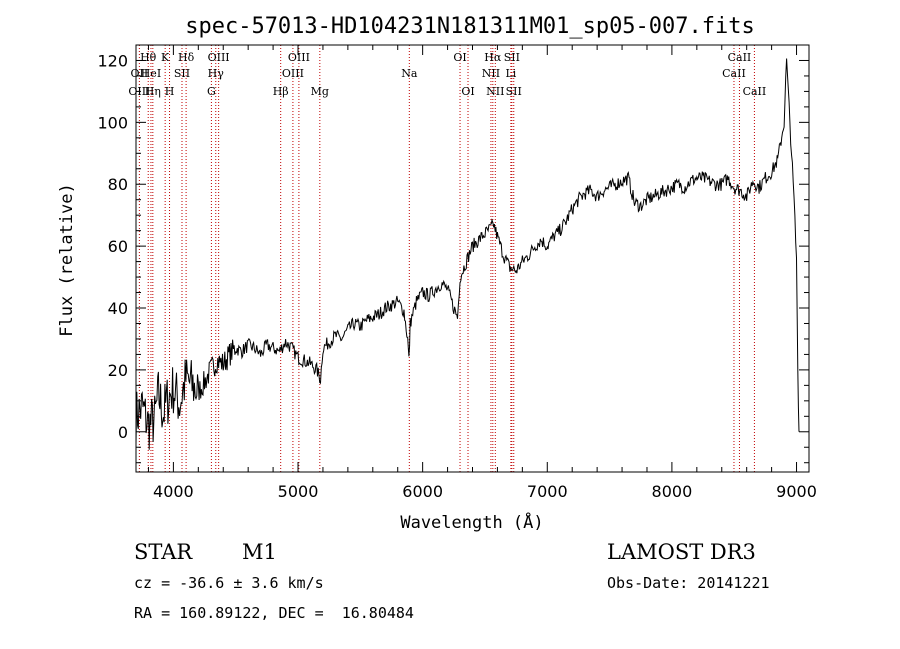 The width and height of the screenshot is (900, 649). I want to click on obs-date: Obs-Date: 20141221, so click(688, 583).